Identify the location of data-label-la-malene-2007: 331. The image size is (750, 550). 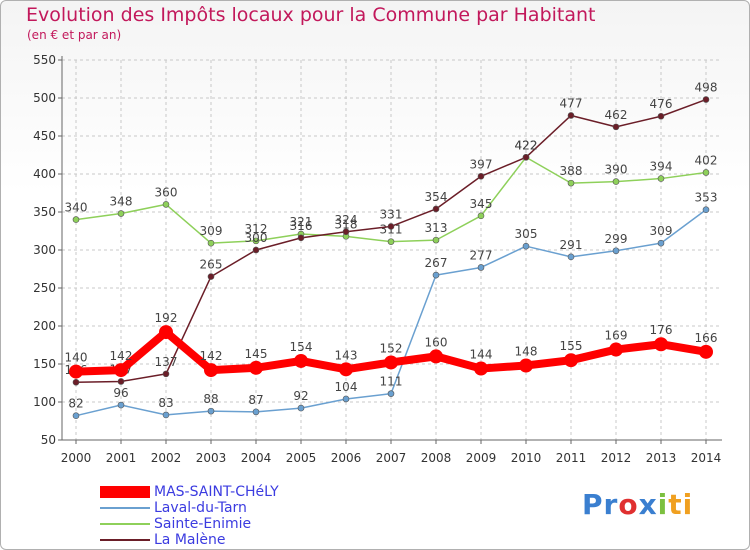
(391, 214).